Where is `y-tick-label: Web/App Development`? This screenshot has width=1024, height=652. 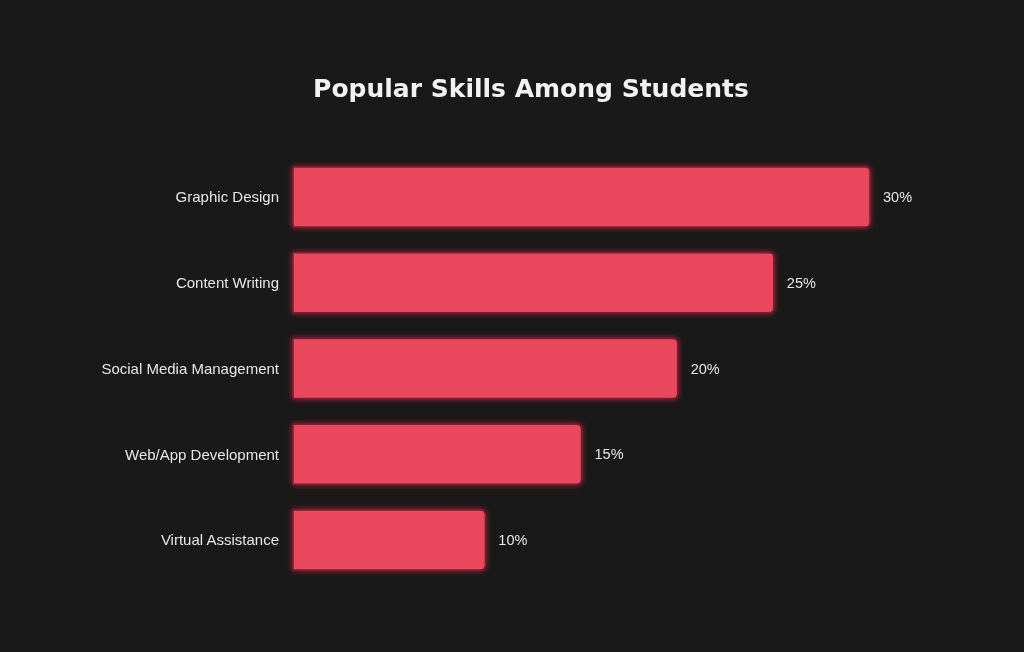 y-tick-label: Web/App Development is located at coordinates (202, 454).